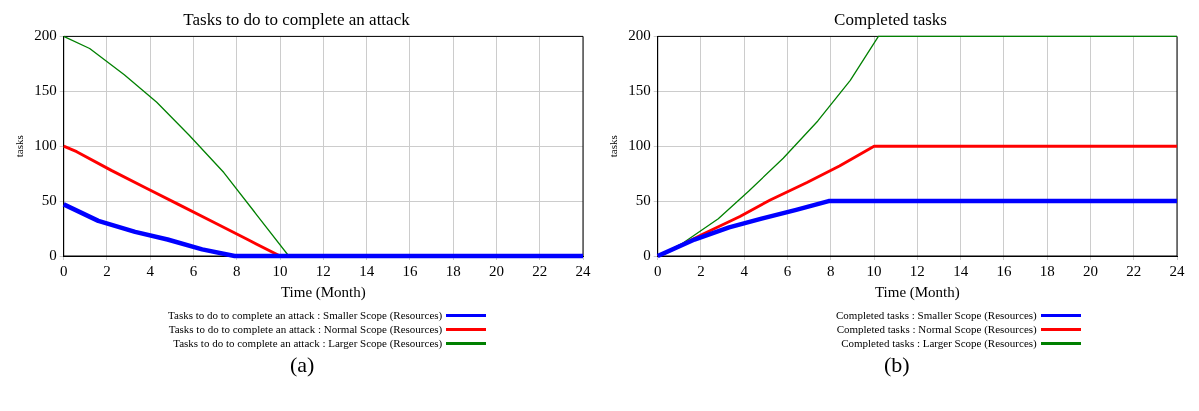 The width and height of the screenshot is (1199, 411). Describe the element at coordinates (302, 365) in the screenshot. I see `text: (a)` at that location.